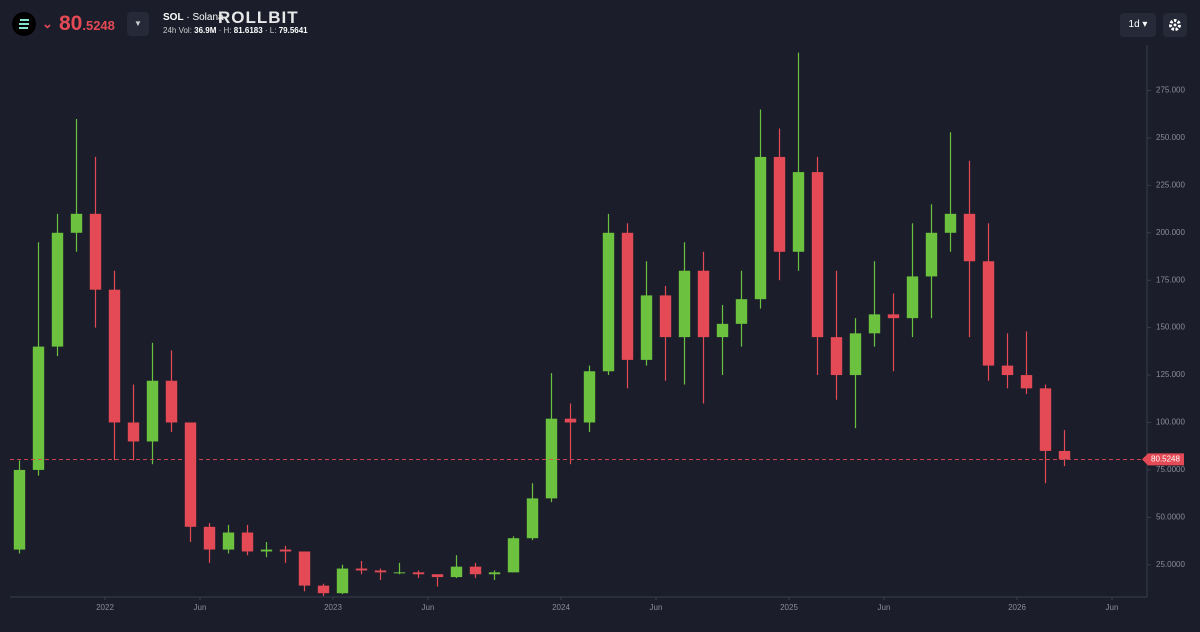  Describe the element at coordinates (105, 607) in the screenshot. I see `x-tick-label: 2022` at that location.